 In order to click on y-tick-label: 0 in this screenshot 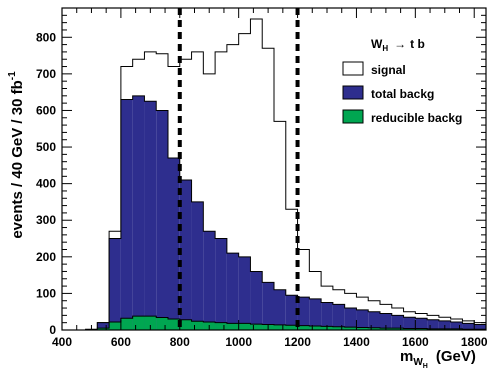, I will do `click(52, 330)`.